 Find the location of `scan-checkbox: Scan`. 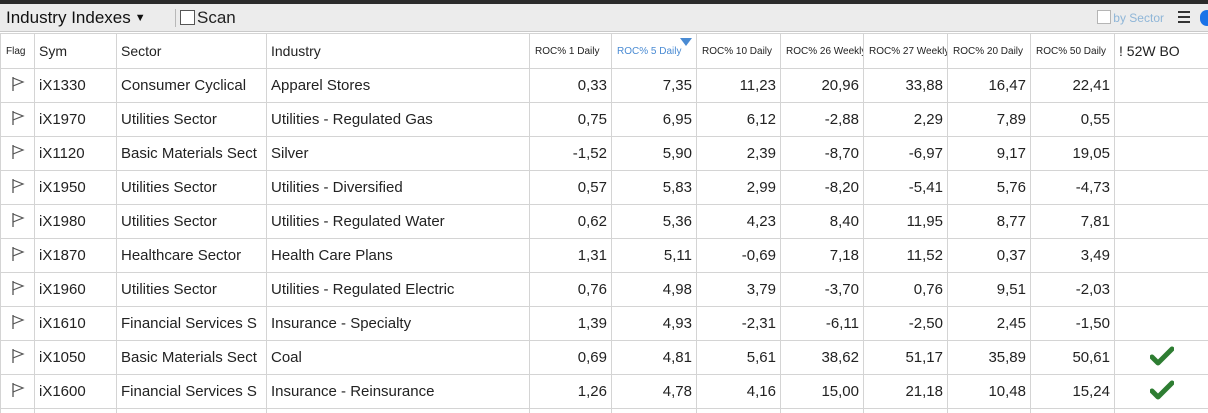

scan-checkbox: Scan is located at coordinates (208, 18).